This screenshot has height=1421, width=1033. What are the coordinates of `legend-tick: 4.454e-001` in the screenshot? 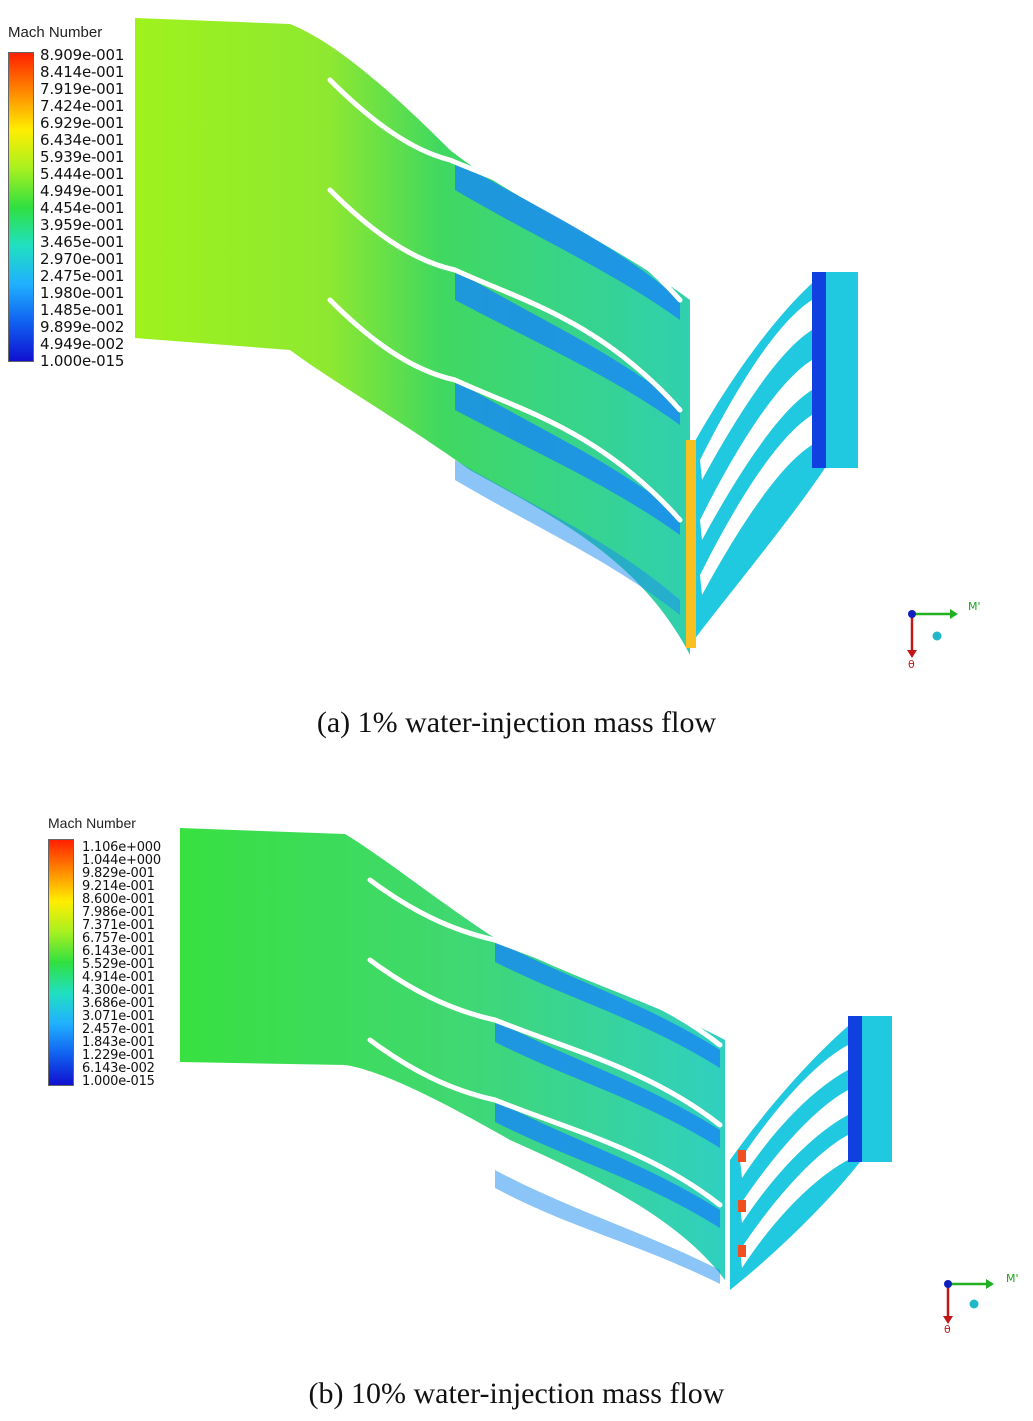 It's located at (82, 208).